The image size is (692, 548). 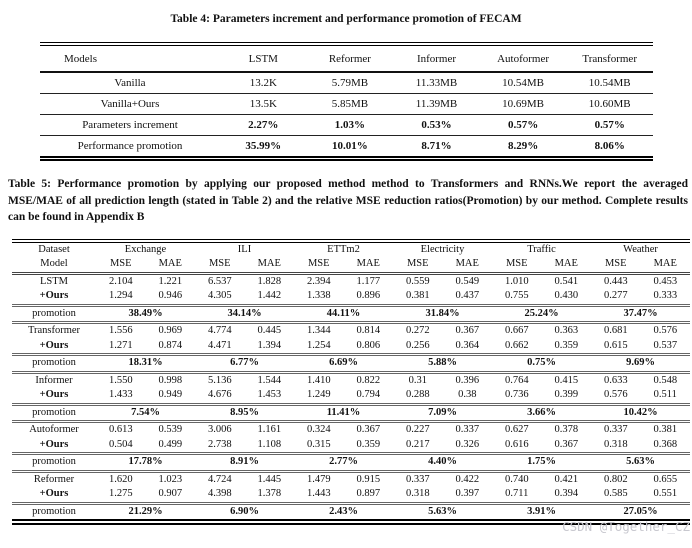 What do you see at coordinates (120, 493) in the screenshot?
I see `table5-value: 1.275` at bounding box center [120, 493].